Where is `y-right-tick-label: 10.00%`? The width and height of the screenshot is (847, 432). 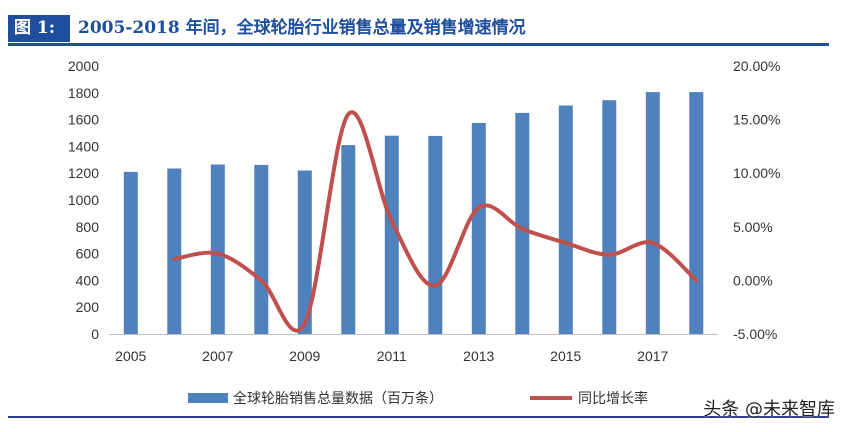
y-right-tick-label: 10.00% is located at coordinates (756, 173).